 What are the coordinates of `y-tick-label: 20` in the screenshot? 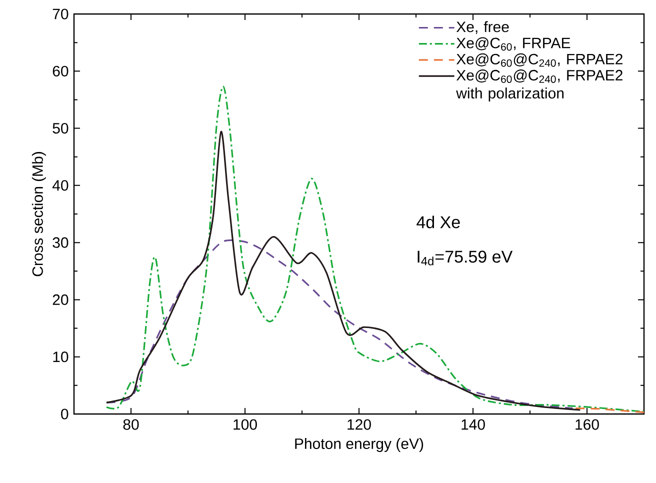 It's located at (60, 300).